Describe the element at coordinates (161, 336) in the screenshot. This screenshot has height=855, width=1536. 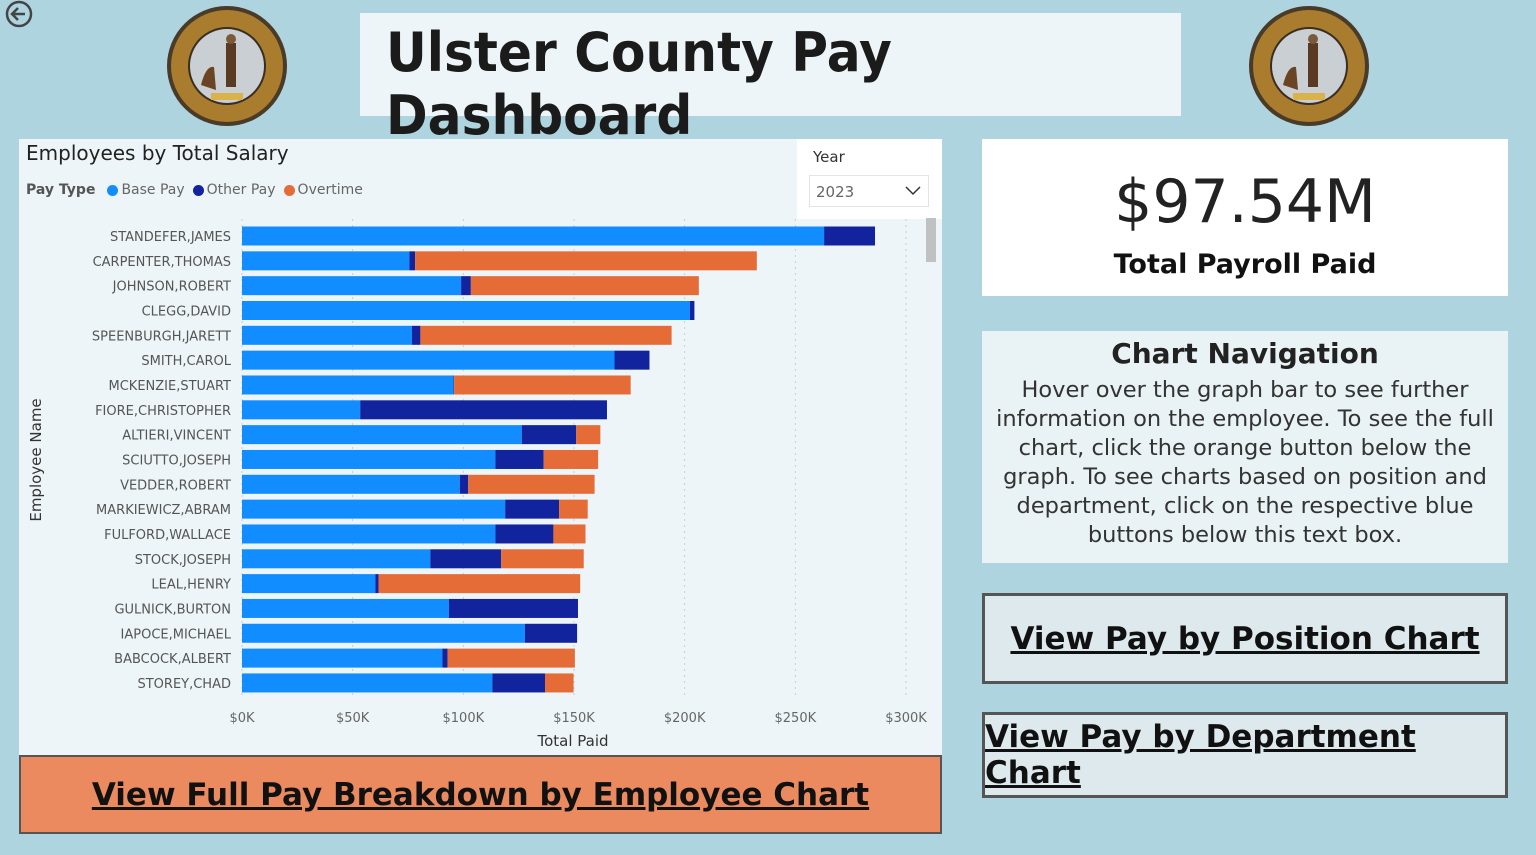
I see `y-tick-label: SPEENBURGH,JARETT` at that location.